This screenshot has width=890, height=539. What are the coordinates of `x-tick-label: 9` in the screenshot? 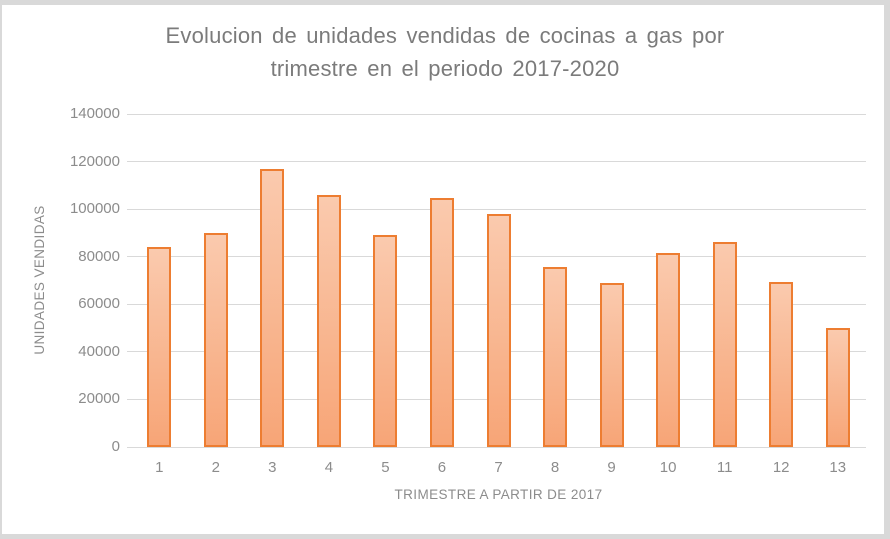 It's located at (611, 467).